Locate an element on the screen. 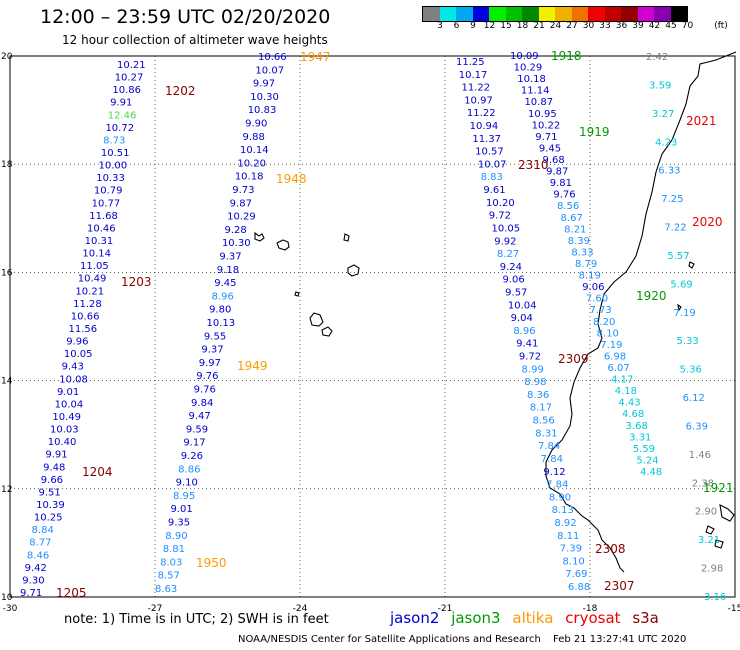 Image resolution: width=740 pixels, height=650 pixels. scale-label: 70 is located at coordinates (687, 26).